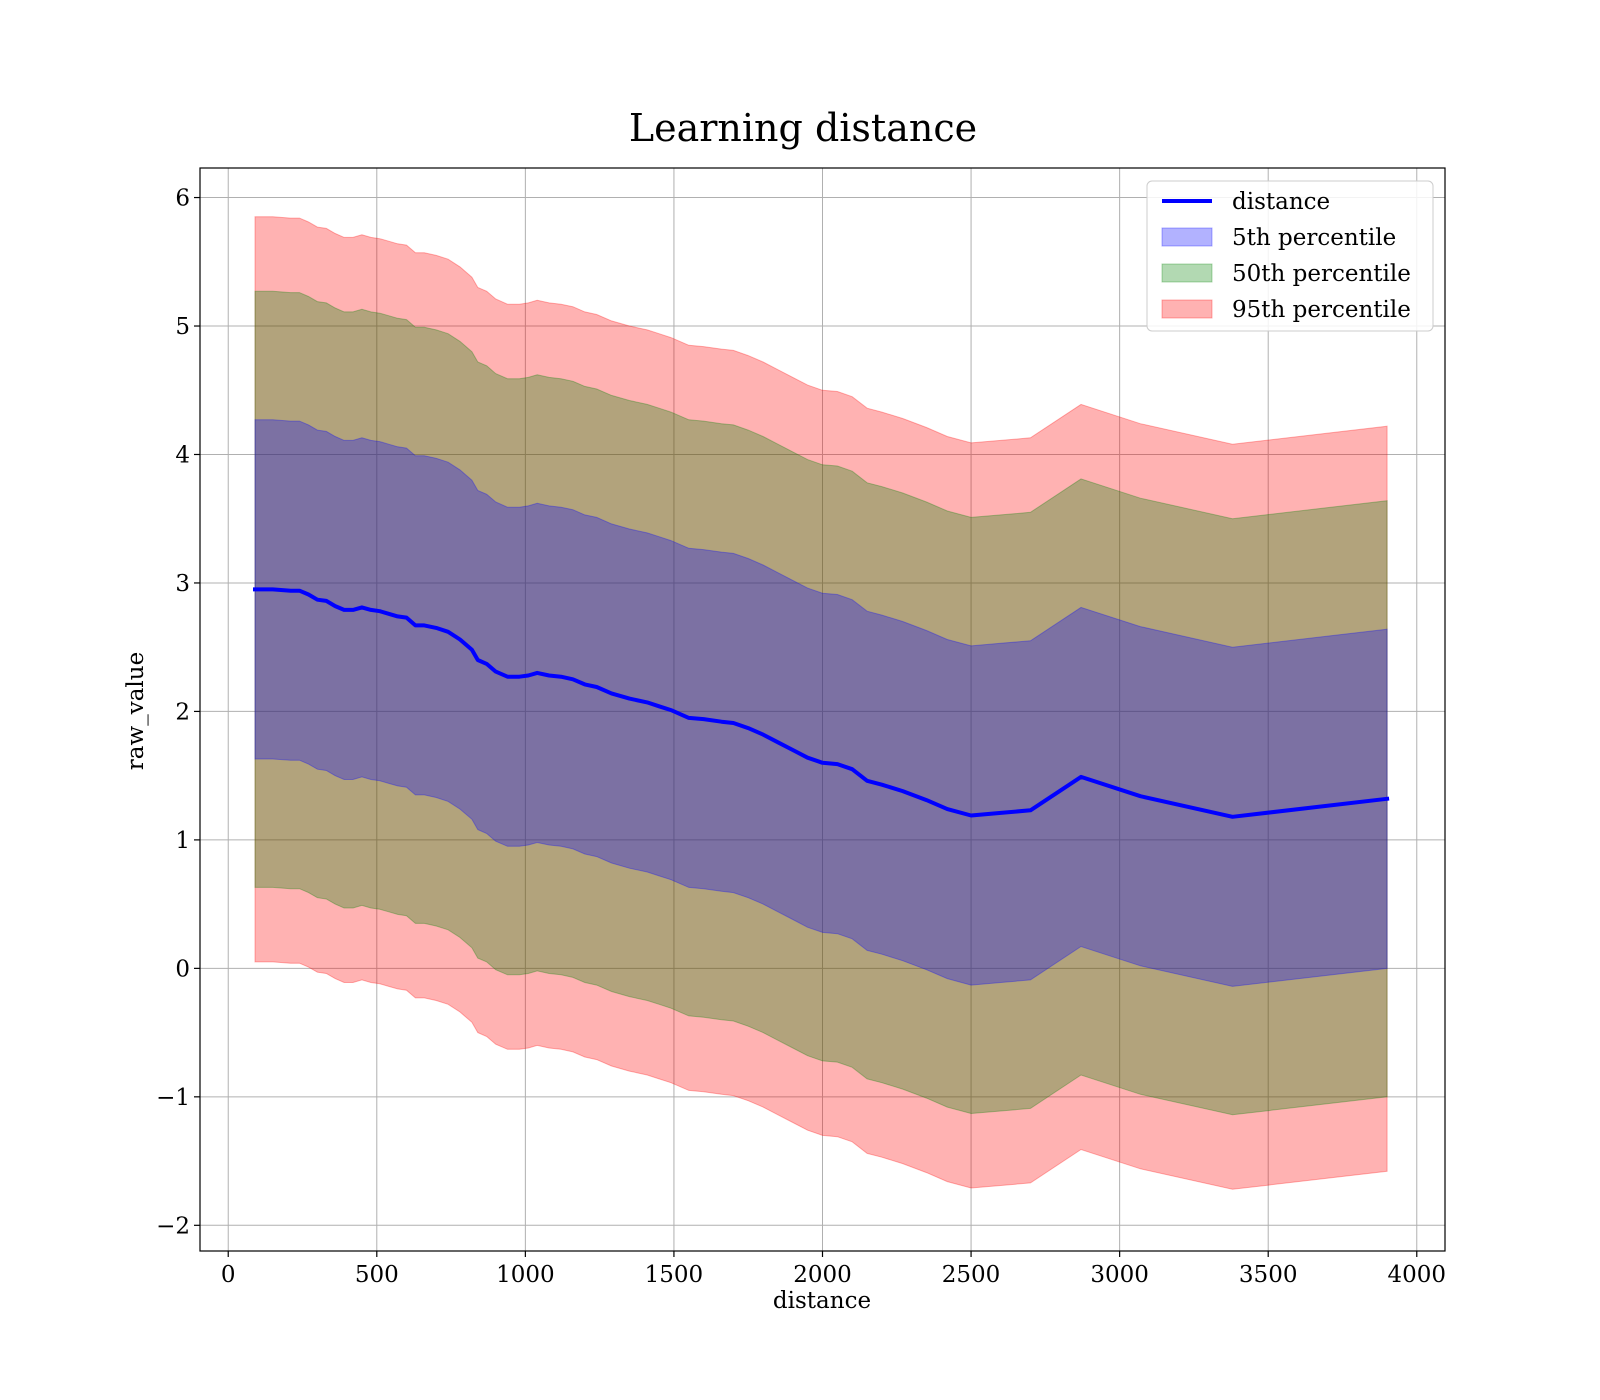 The width and height of the screenshot is (1600, 1400). Describe the element at coordinates (182, 455) in the screenshot. I see `y-tick-label: 4` at that location.